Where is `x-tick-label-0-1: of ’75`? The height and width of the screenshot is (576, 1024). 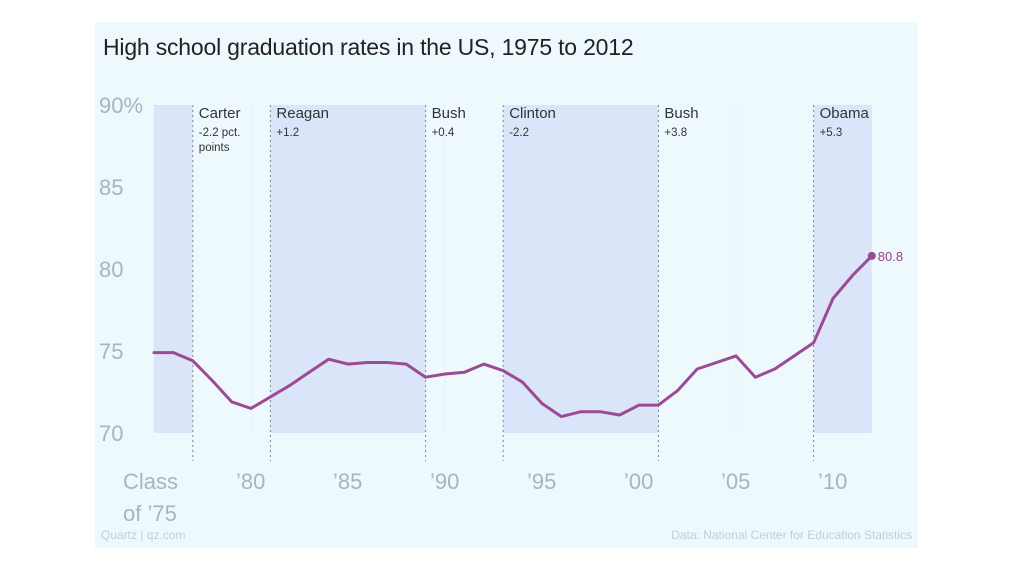
x-tick-label-0-1: of ’75 is located at coordinates (150, 513).